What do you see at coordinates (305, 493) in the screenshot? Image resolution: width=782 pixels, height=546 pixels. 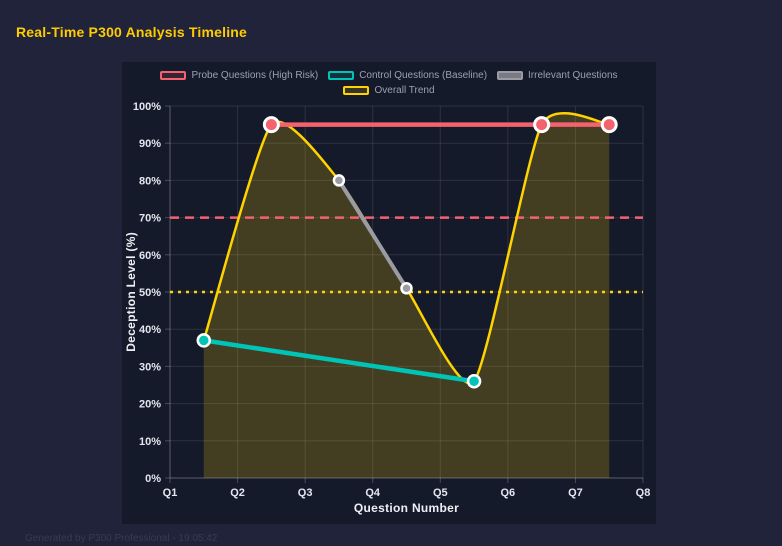 I see `x-tick-label: Q3` at bounding box center [305, 493].